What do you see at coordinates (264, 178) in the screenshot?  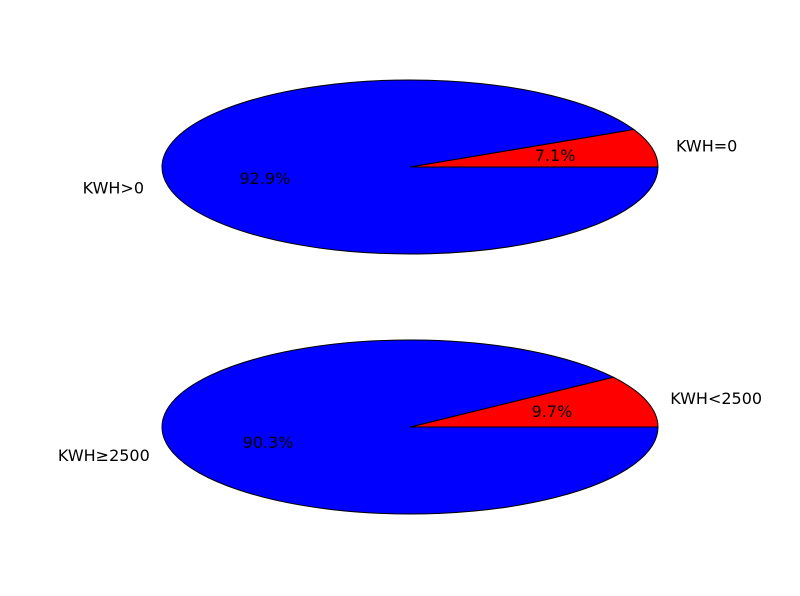 I see `slice-percent-label: 92.9%` at bounding box center [264, 178].